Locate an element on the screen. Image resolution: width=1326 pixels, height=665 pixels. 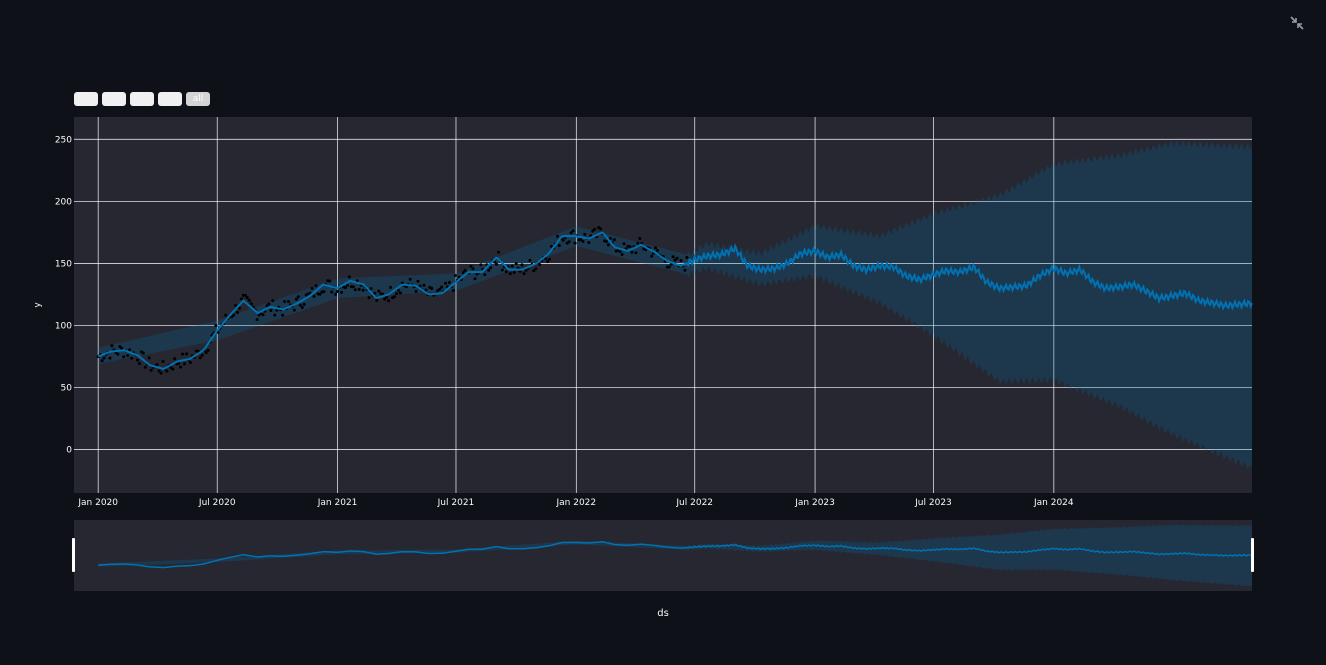
y-tick-label: 100 is located at coordinates (63, 326).